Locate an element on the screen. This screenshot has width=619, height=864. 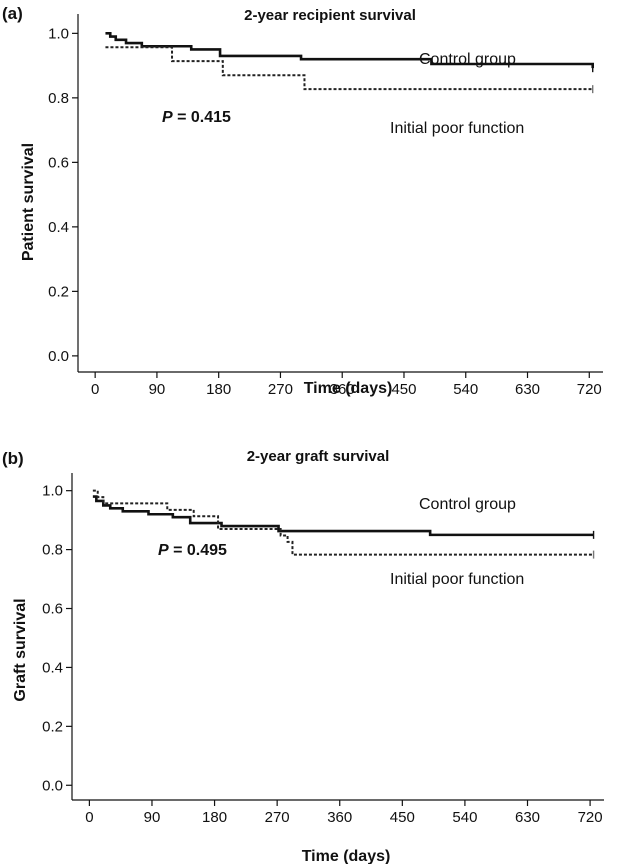
chart-title-b: 2-year graft survival is located at coordinates (318, 456).